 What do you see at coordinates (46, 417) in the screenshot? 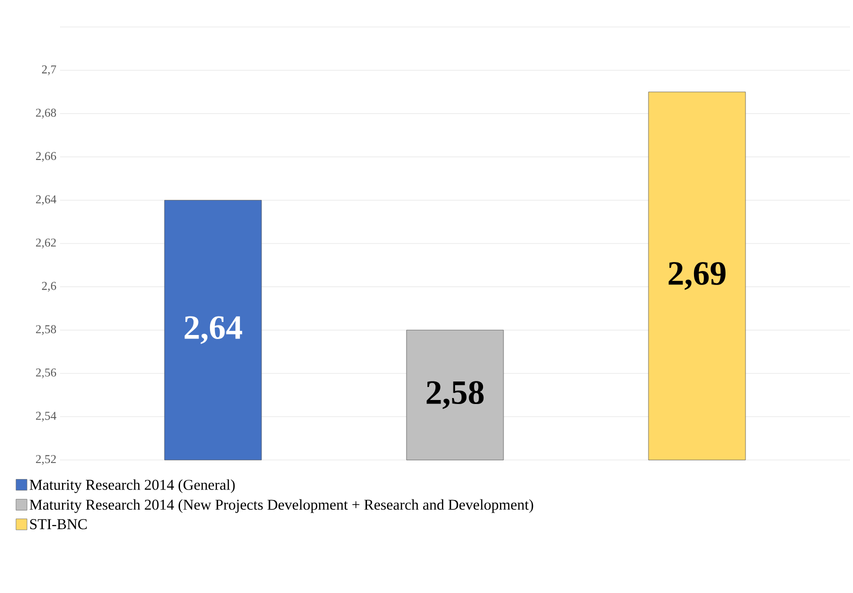
I see `y-tick-label: 2,54` at bounding box center [46, 417].